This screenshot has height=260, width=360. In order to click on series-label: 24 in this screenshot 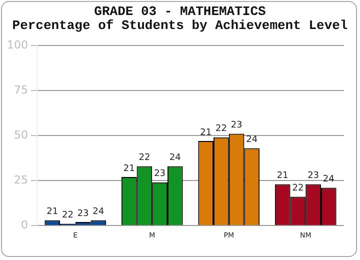, I will do `click(98, 212)`.